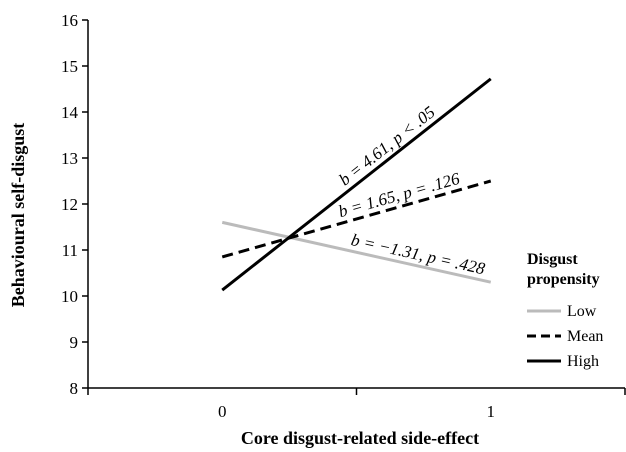  Describe the element at coordinates (491, 411) in the screenshot. I see `x-tick-label: 1` at that location.